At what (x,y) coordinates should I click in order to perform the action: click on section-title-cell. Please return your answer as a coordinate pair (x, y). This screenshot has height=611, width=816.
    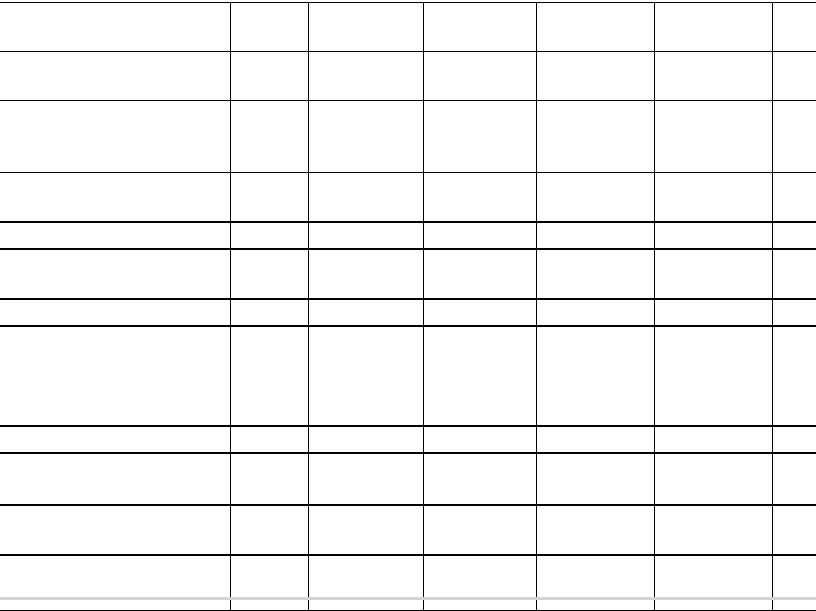
    Looking at the image, I should click on (115, 235).